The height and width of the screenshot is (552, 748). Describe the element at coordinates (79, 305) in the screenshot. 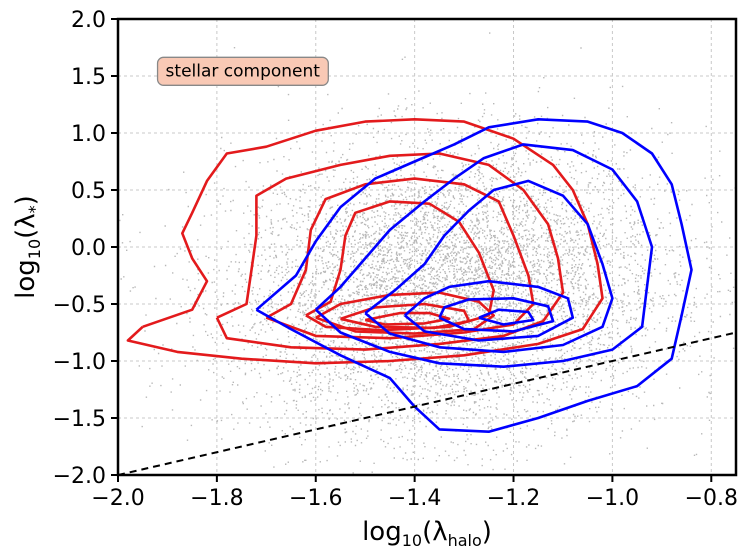

I see `y-tick-label: −0.5` at that location.